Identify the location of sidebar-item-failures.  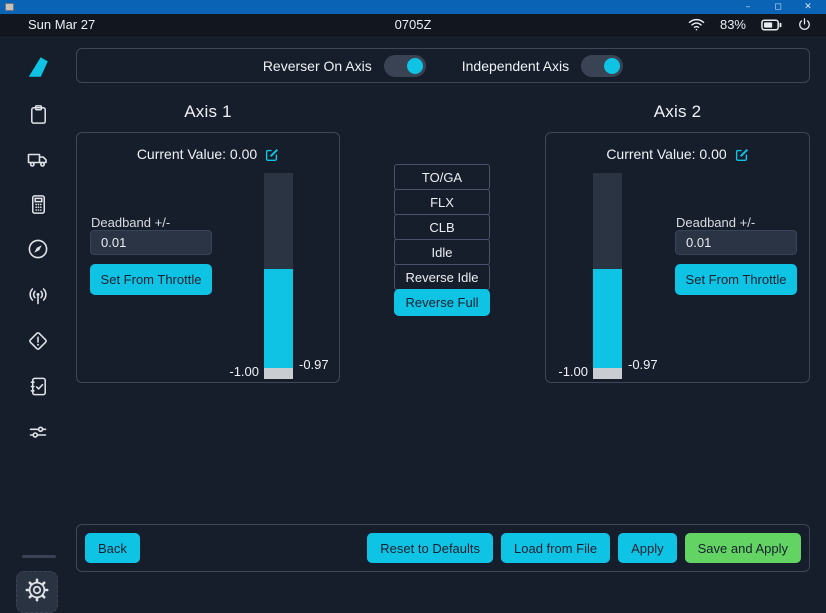
(38, 341).